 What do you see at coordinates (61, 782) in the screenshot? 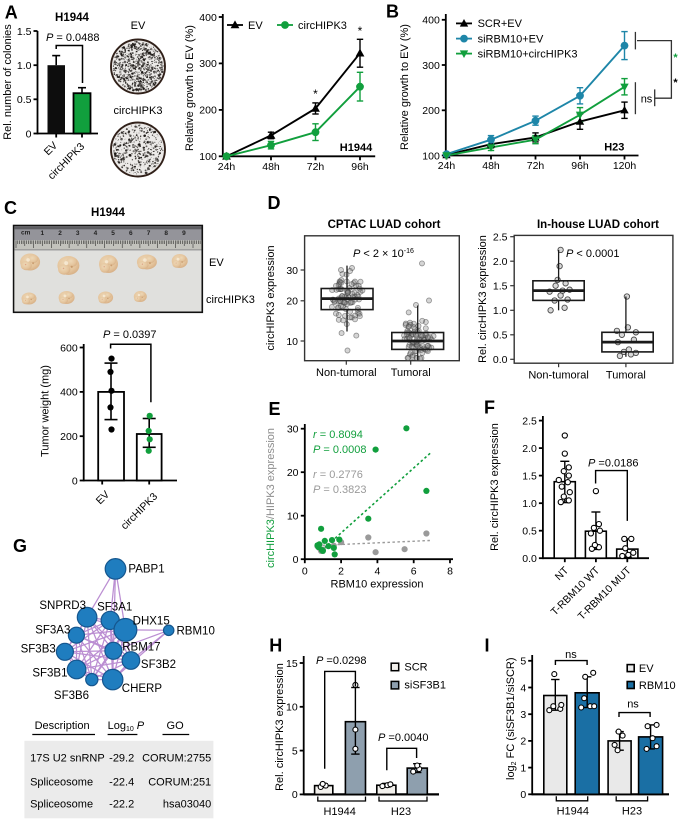
I see `svg-text: Spliceosome` at bounding box center [61, 782].